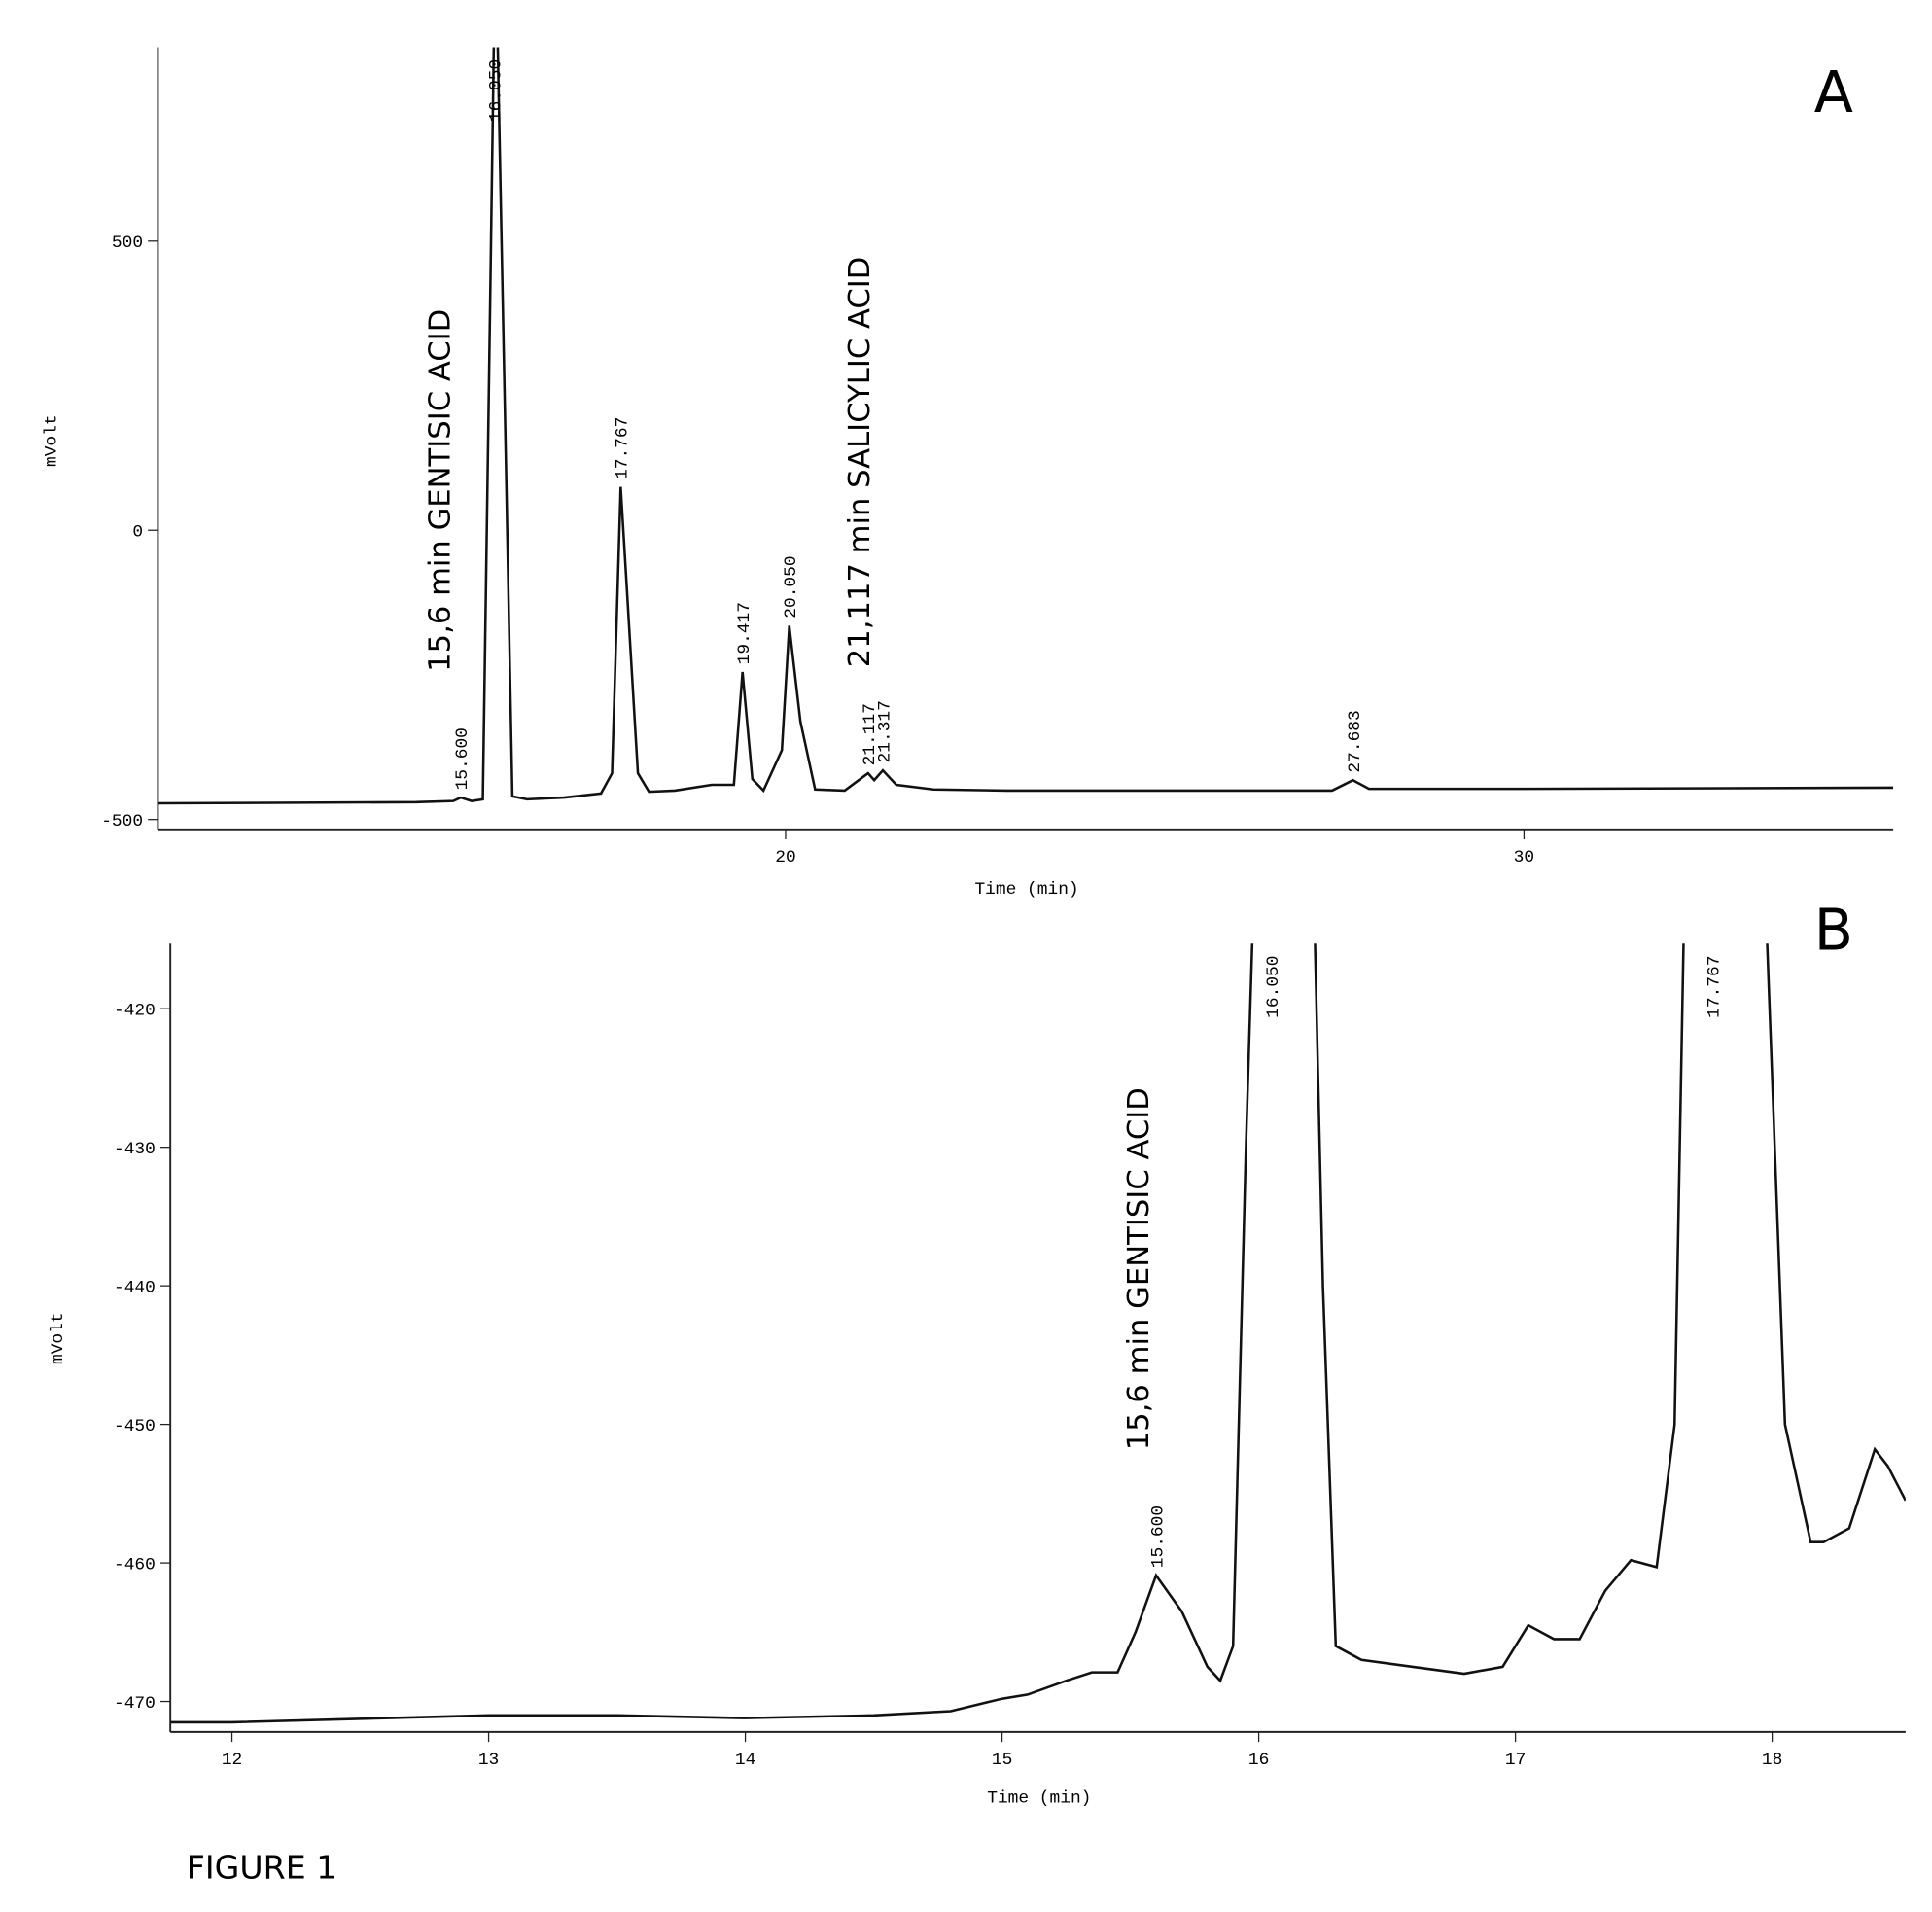 This screenshot has height=1912, width=1932. Describe the element at coordinates (1356, 741) in the screenshot. I see `peak-label: 27.683` at that location.